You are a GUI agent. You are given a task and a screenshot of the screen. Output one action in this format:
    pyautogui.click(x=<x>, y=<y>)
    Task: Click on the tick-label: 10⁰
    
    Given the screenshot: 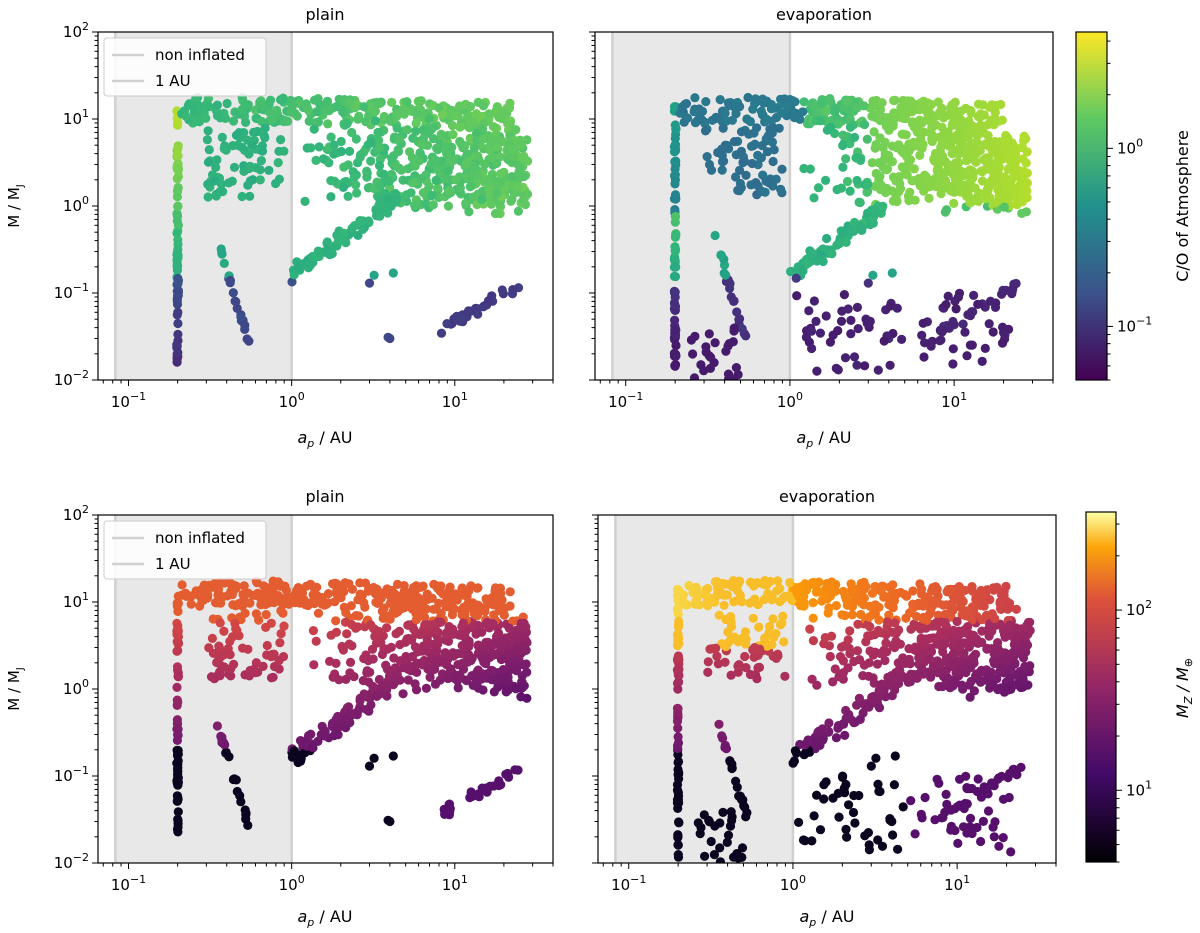 What is the action you would take?
    pyautogui.click(x=292, y=883)
    